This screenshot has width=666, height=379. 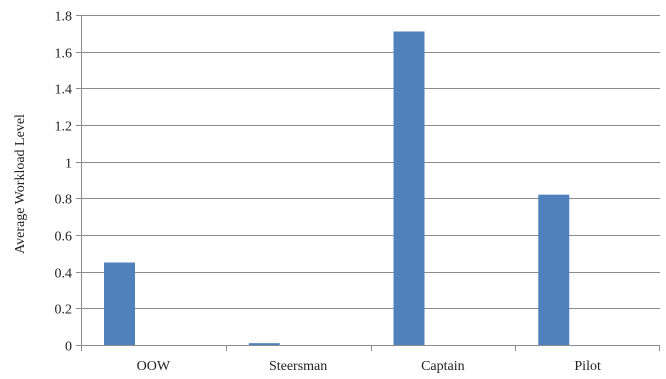 What do you see at coordinates (68, 347) in the screenshot?
I see `y-tick-label: 0` at bounding box center [68, 347].